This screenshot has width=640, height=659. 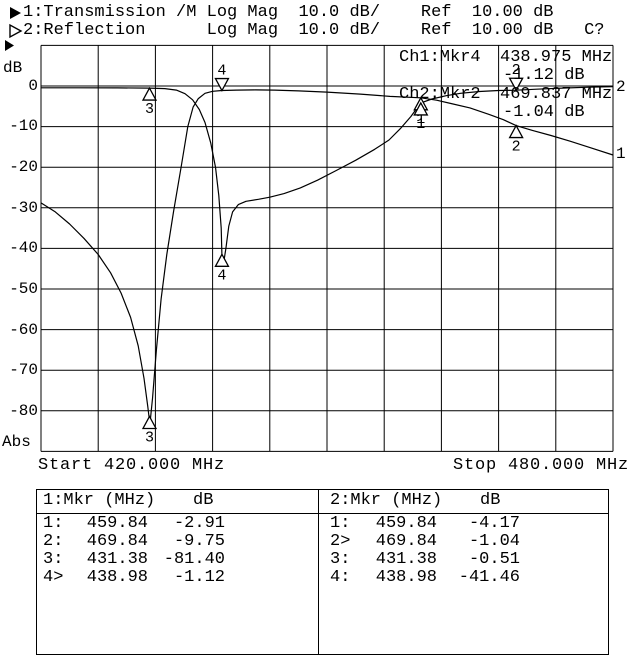 I want to click on marker-1-ch2-icon, so click(x=421, y=108).